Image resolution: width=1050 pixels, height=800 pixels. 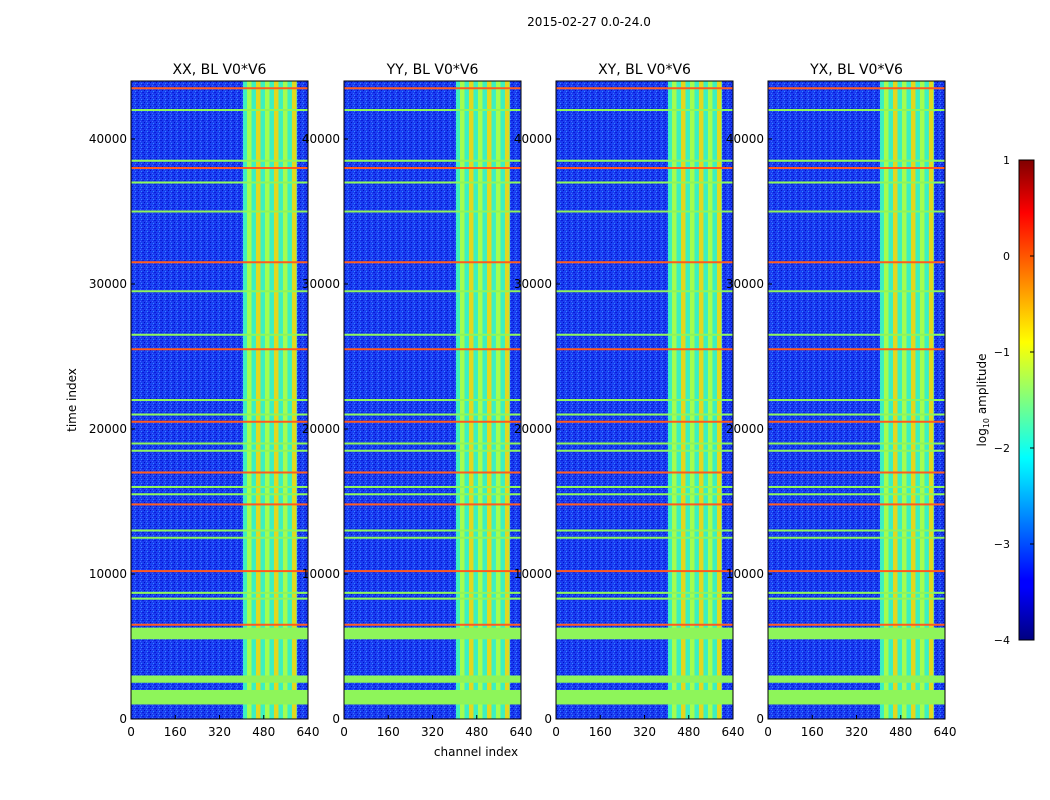 What do you see at coordinates (688, 732) in the screenshot?
I see `x-tick-label: 480` at bounding box center [688, 732].